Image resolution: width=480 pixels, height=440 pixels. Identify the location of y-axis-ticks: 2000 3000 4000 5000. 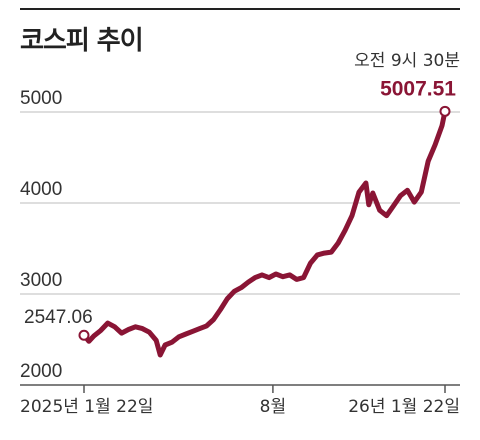
(41, 235).